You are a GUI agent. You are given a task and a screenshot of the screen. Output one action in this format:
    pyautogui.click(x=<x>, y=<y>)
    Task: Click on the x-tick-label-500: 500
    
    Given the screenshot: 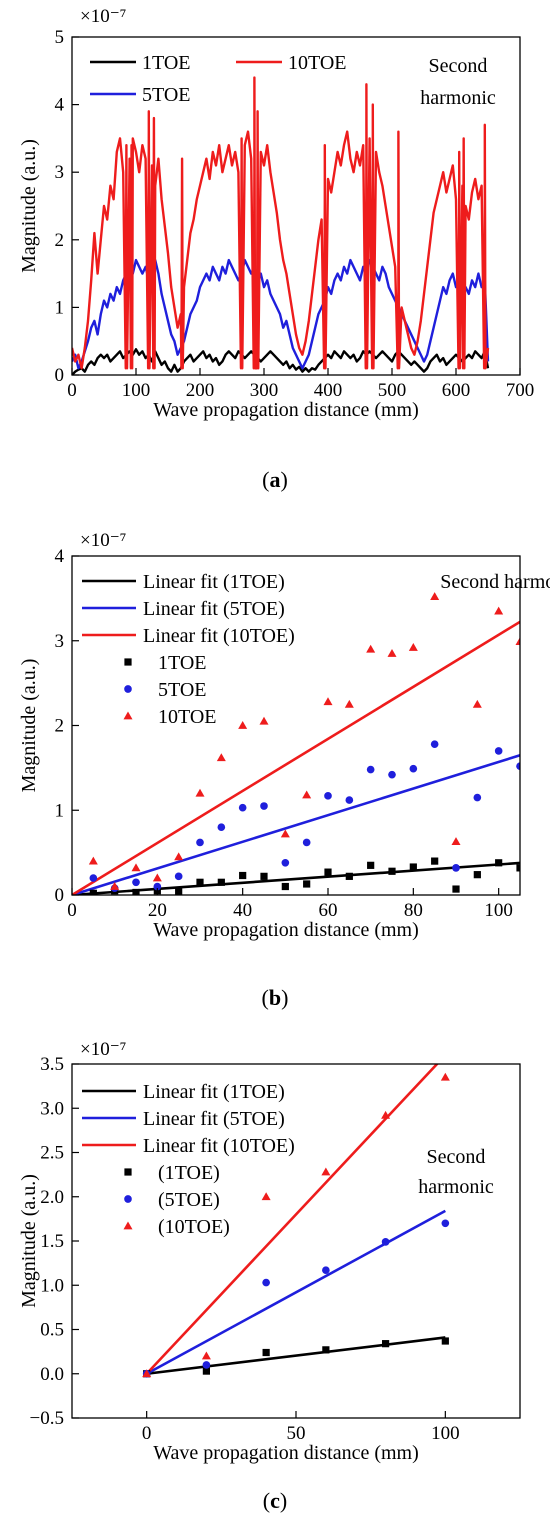 What is the action you would take?
    pyautogui.click(x=392, y=390)
    